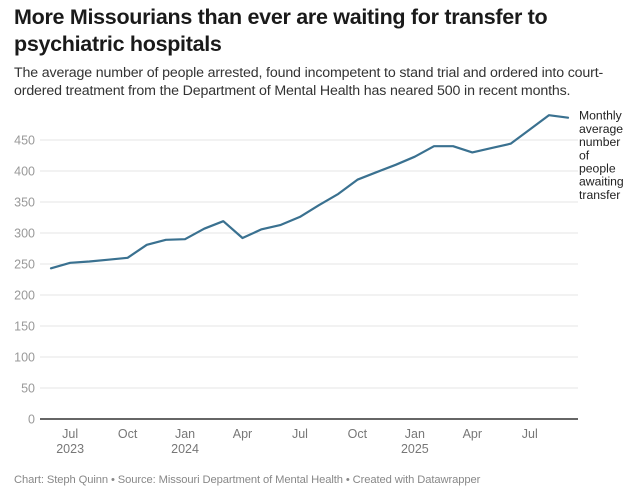 This screenshot has height=500, width=642. Describe the element at coordinates (601, 116) in the screenshot. I see `series-label-line: Monthly` at that location.